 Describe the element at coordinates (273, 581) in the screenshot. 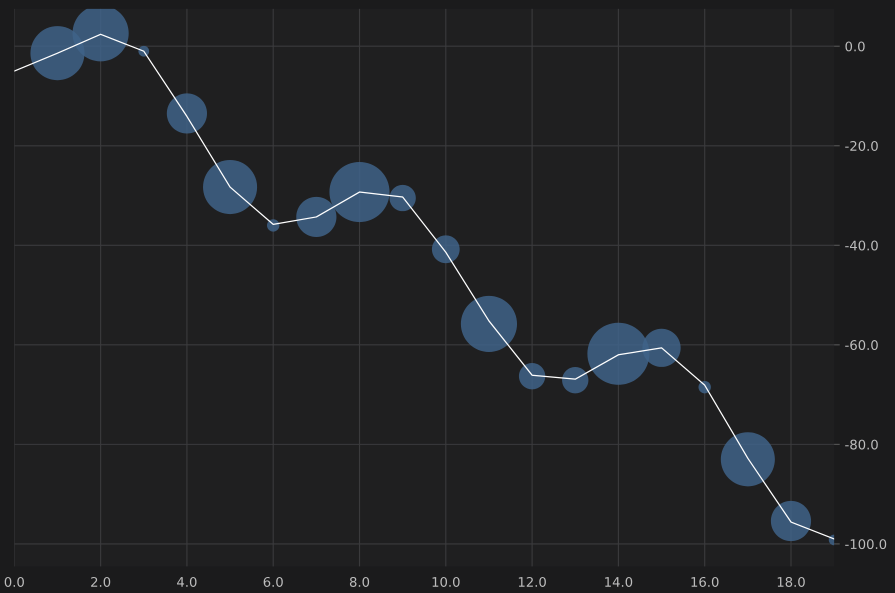

I see `x-tick-label: 6.0` at that location.